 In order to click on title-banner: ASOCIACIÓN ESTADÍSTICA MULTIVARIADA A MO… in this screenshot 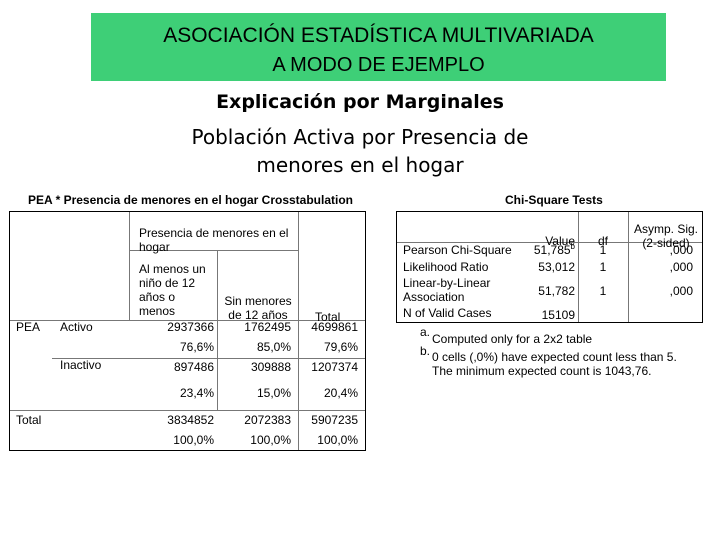, I will do `click(378, 47)`.